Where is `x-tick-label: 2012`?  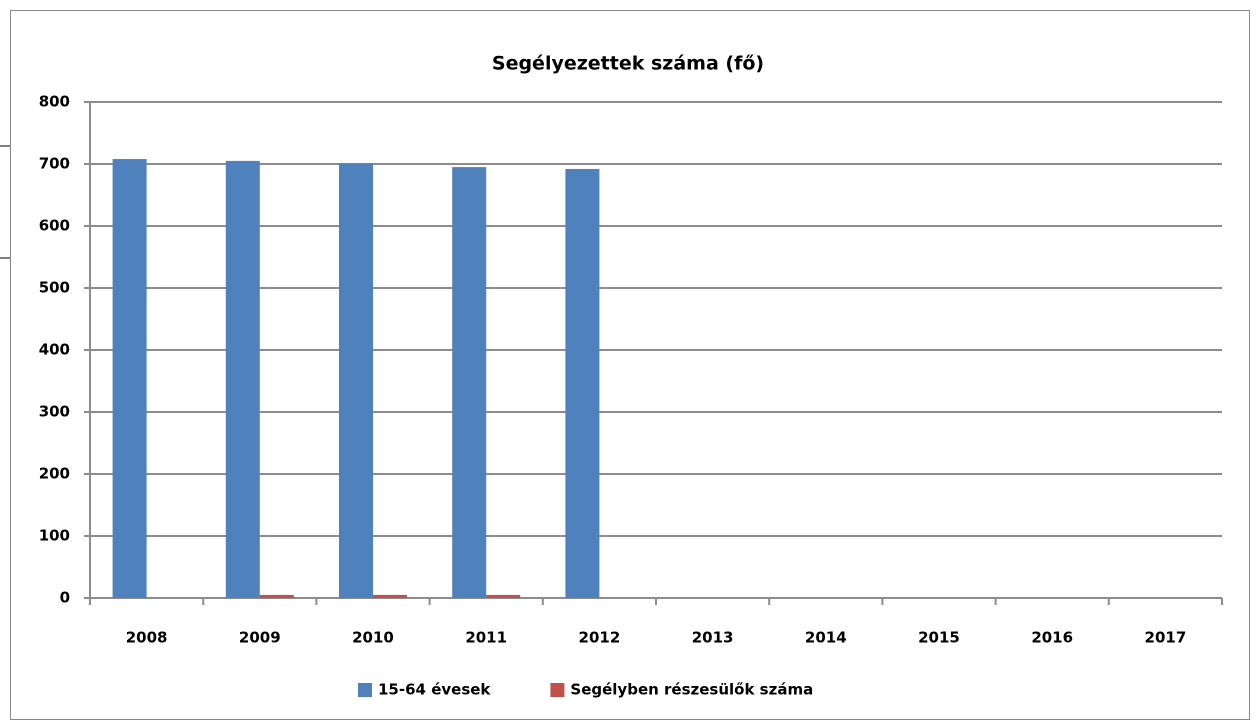
x-tick-label: 2012 is located at coordinates (600, 638).